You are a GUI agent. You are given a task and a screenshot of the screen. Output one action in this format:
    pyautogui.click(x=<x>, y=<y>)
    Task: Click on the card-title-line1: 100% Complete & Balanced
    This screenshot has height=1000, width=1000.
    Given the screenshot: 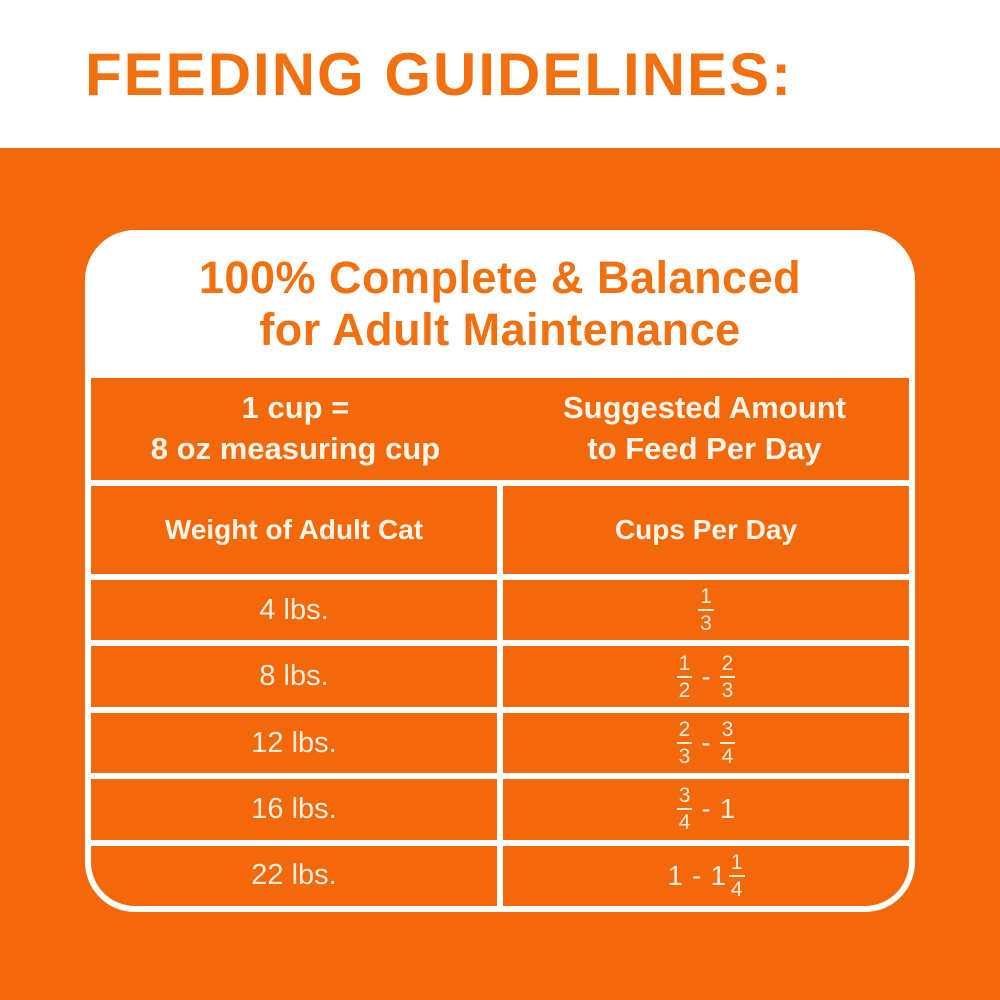 What is the action you would take?
    pyautogui.click(x=500, y=278)
    